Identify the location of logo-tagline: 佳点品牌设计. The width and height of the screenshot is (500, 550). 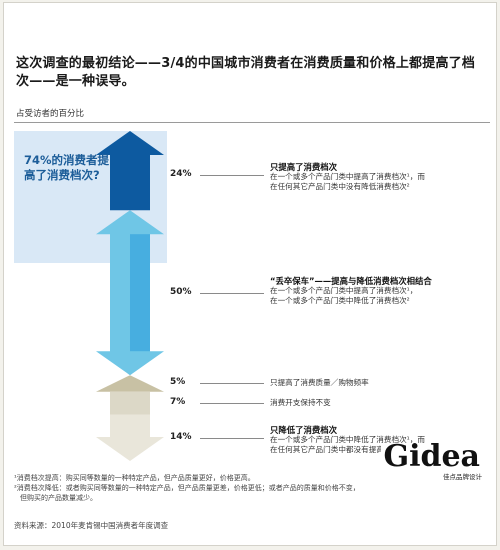
(462, 477).